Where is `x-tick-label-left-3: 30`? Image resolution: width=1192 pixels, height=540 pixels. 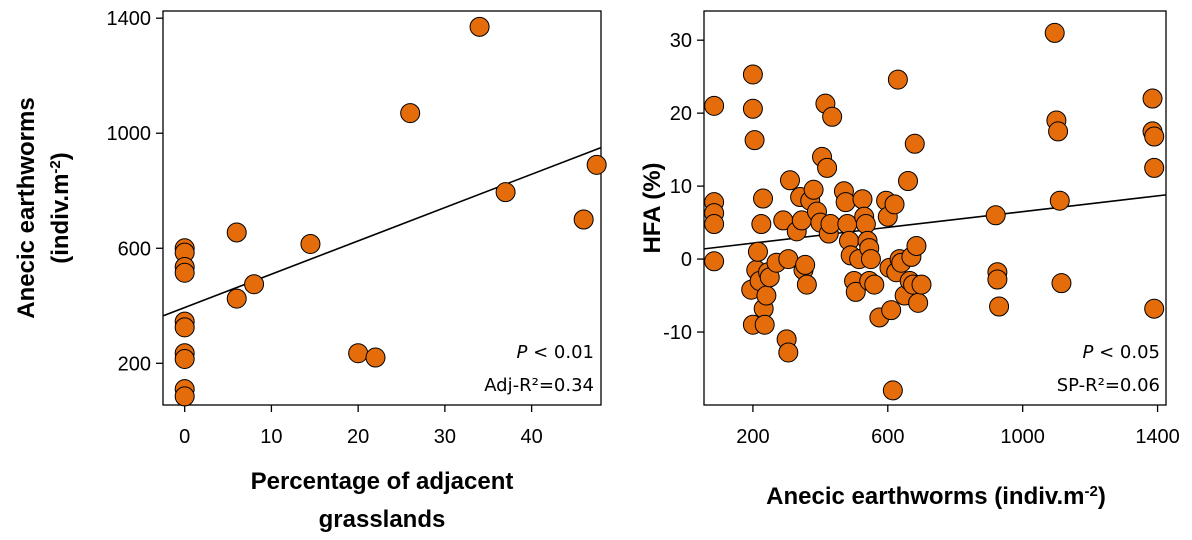
x-tick-label-left-3: 30 is located at coordinates (445, 437).